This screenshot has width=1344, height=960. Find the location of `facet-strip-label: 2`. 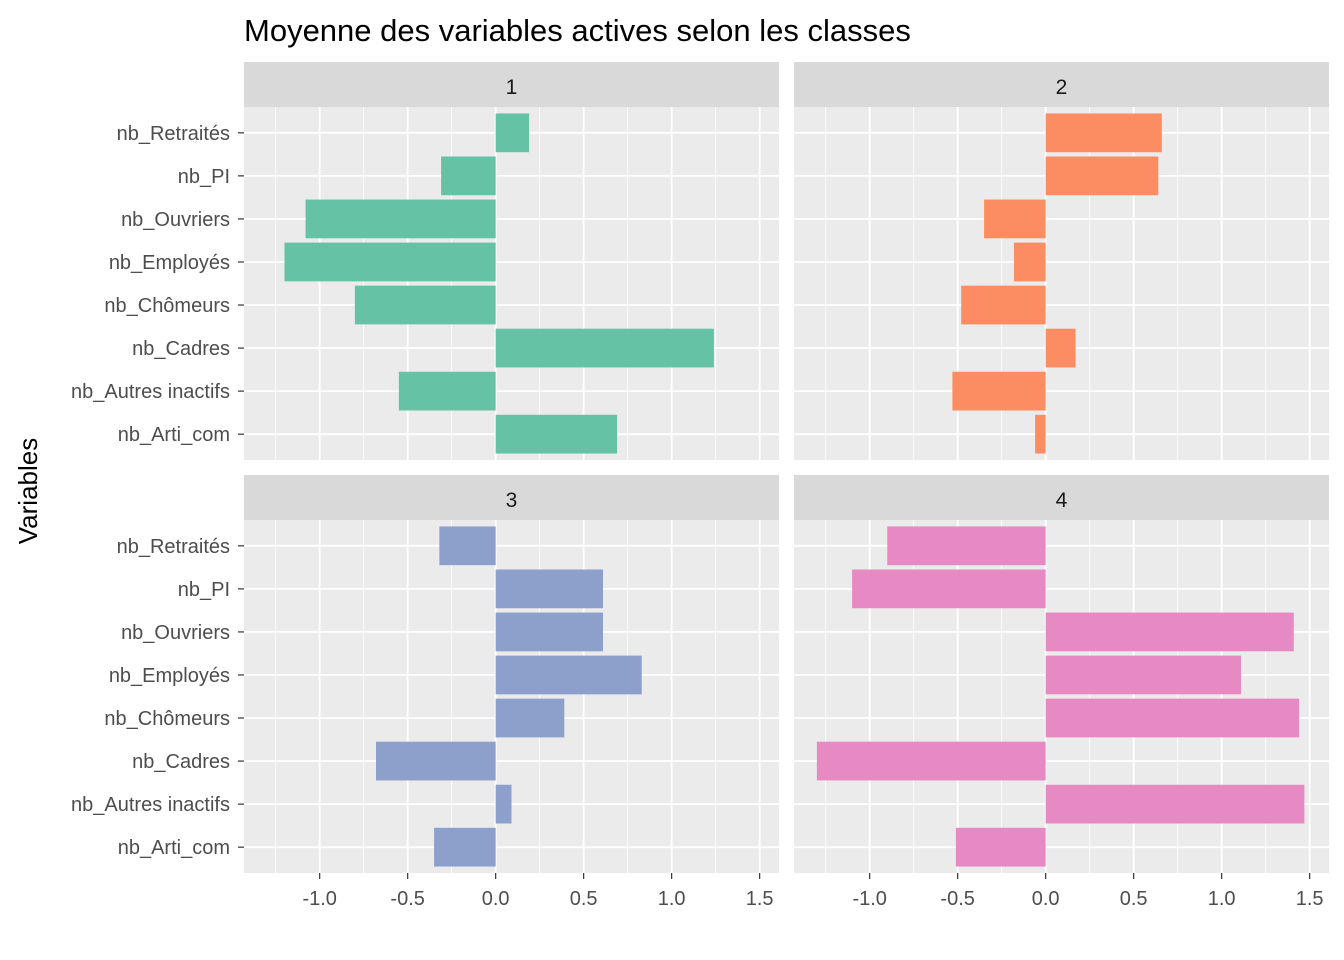

facet-strip-label: 2 is located at coordinates (1062, 87).